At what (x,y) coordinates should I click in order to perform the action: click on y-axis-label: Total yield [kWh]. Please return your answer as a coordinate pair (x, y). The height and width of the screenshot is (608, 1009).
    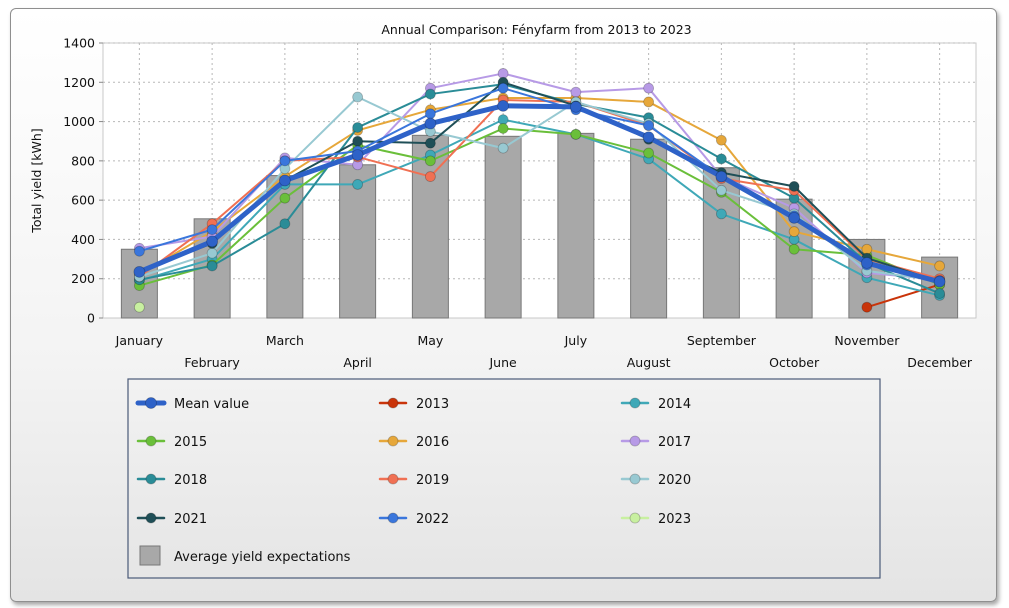
    Looking at the image, I should click on (36, 180).